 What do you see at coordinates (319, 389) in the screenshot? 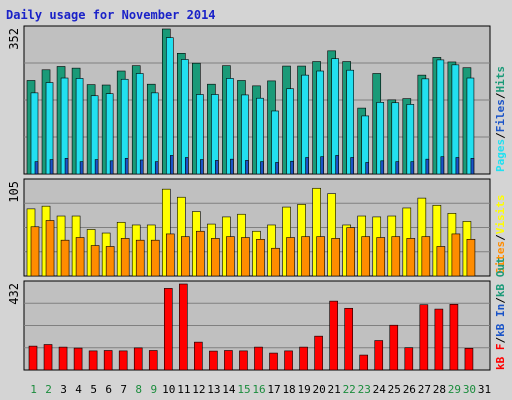
I see `x-tick-label-20: 20` at bounding box center [319, 389].